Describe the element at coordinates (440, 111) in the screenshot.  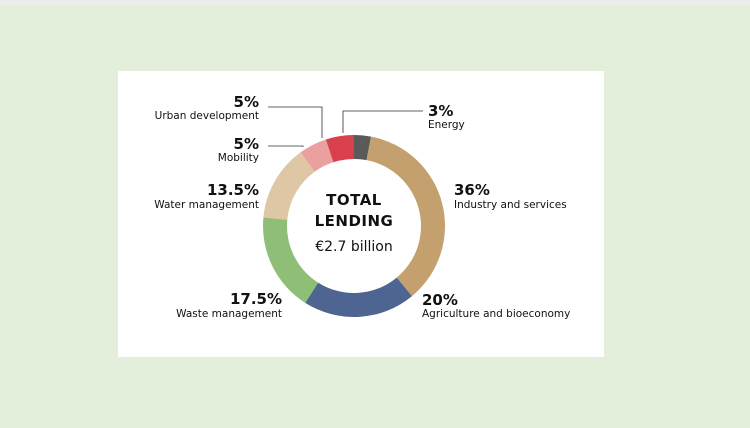
I see `energy-pct: 3%` at that location.